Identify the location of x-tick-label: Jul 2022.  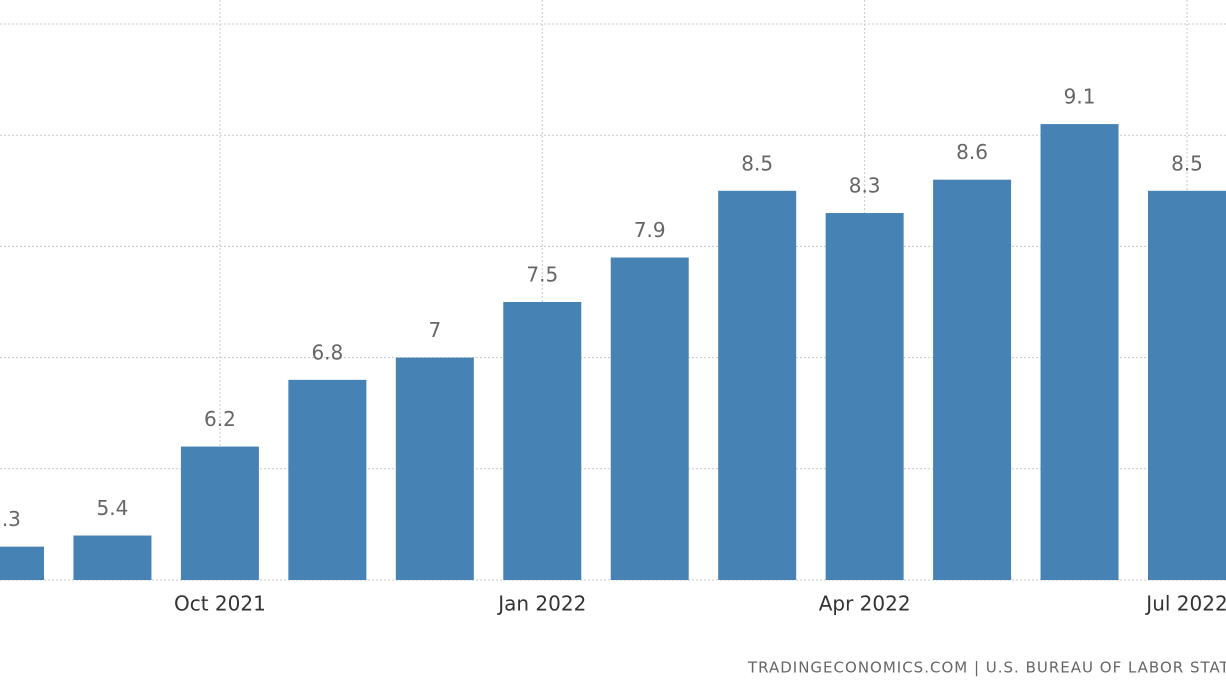
(1185, 604).